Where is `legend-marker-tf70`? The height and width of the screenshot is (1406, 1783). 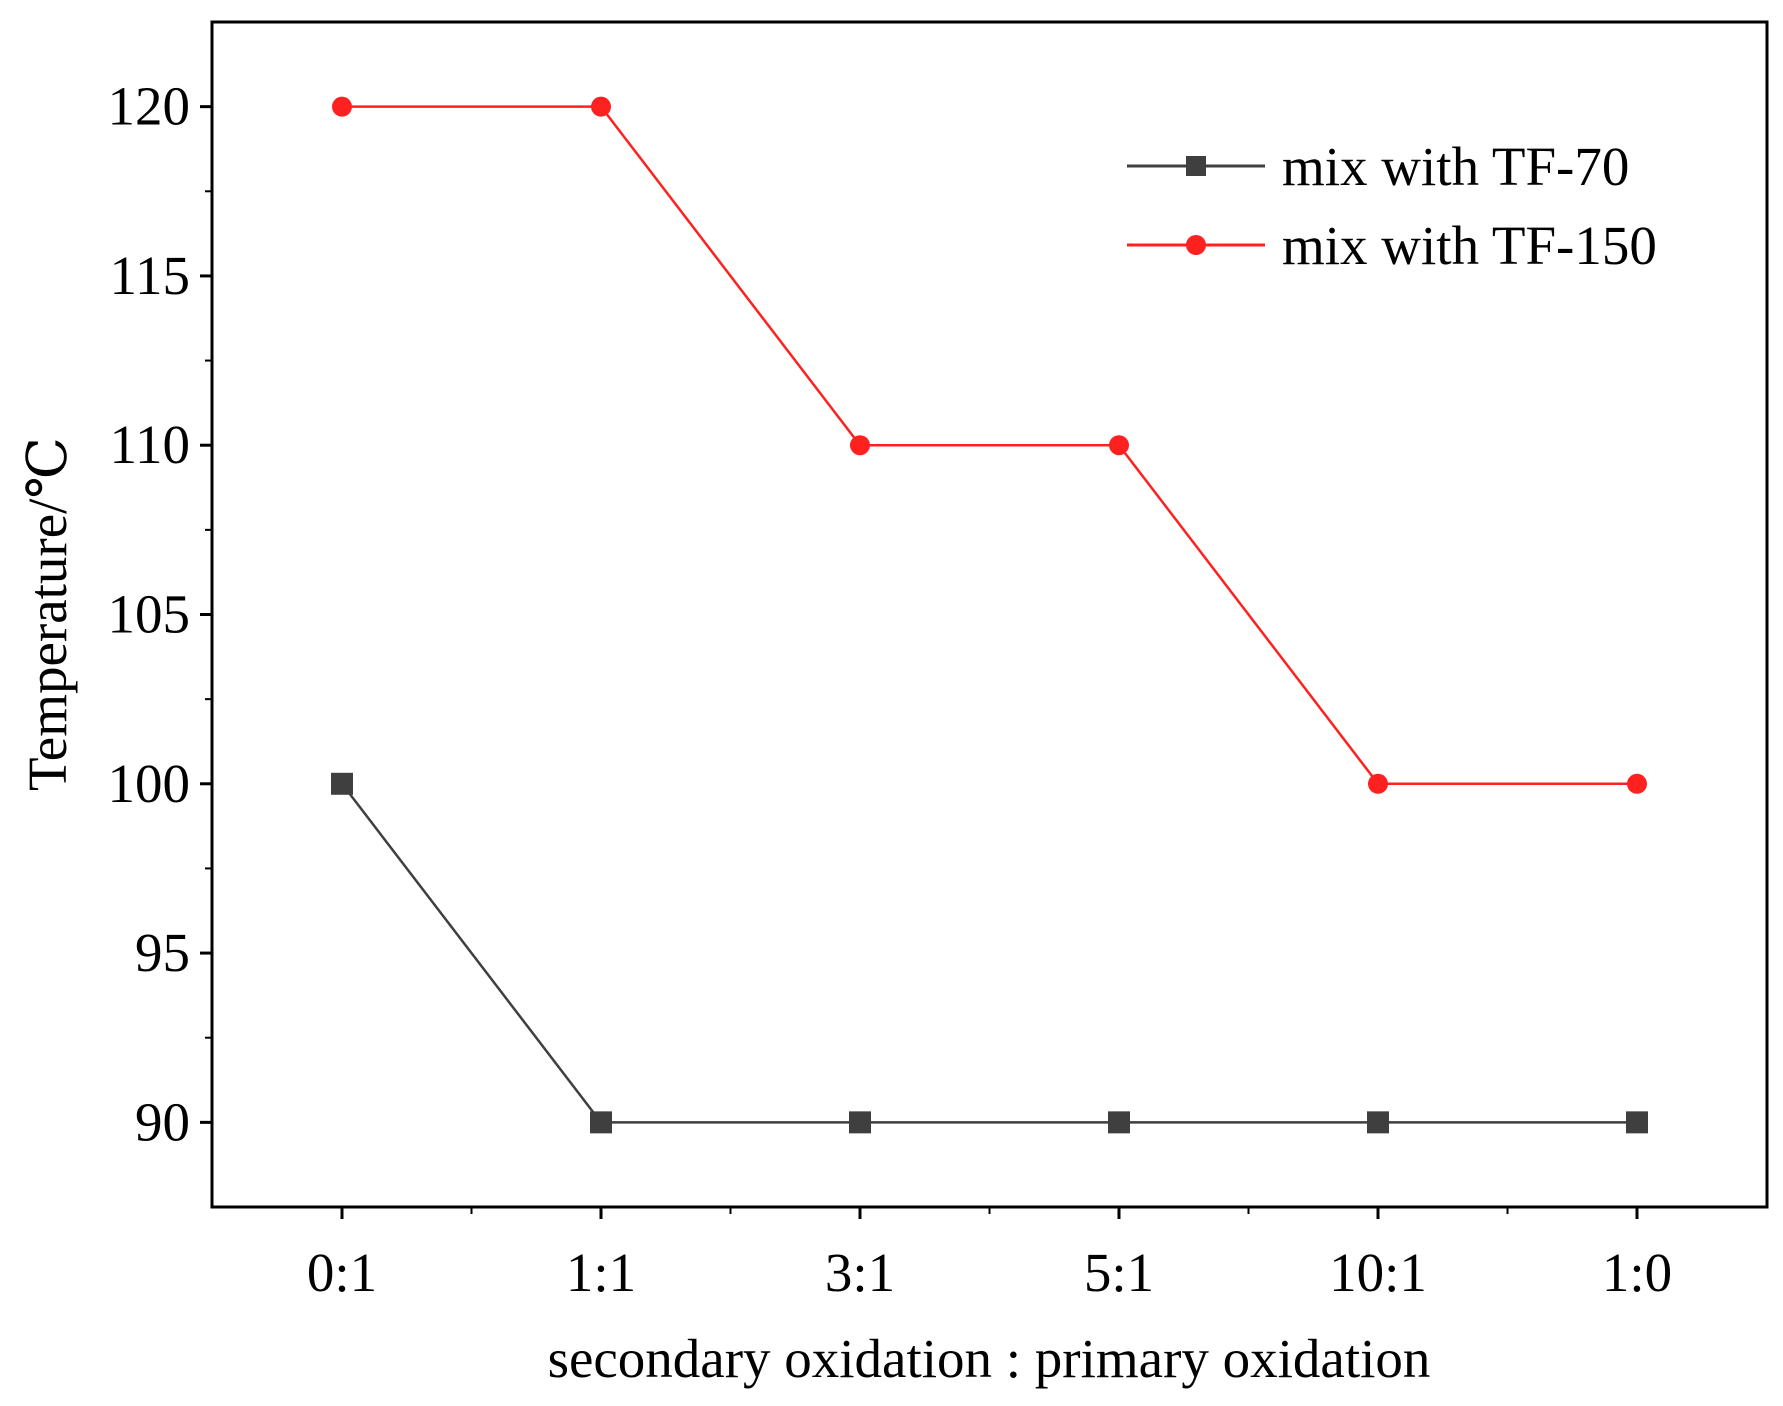
legend-marker-tf70 is located at coordinates (1196, 166).